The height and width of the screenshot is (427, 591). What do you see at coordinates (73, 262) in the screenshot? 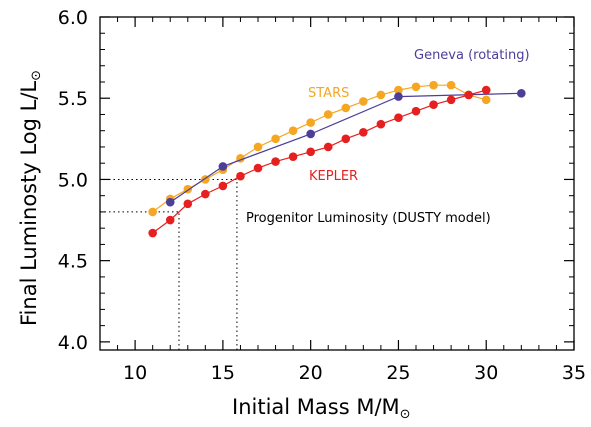
I see `y-tick-label: 4.5` at bounding box center [73, 262].